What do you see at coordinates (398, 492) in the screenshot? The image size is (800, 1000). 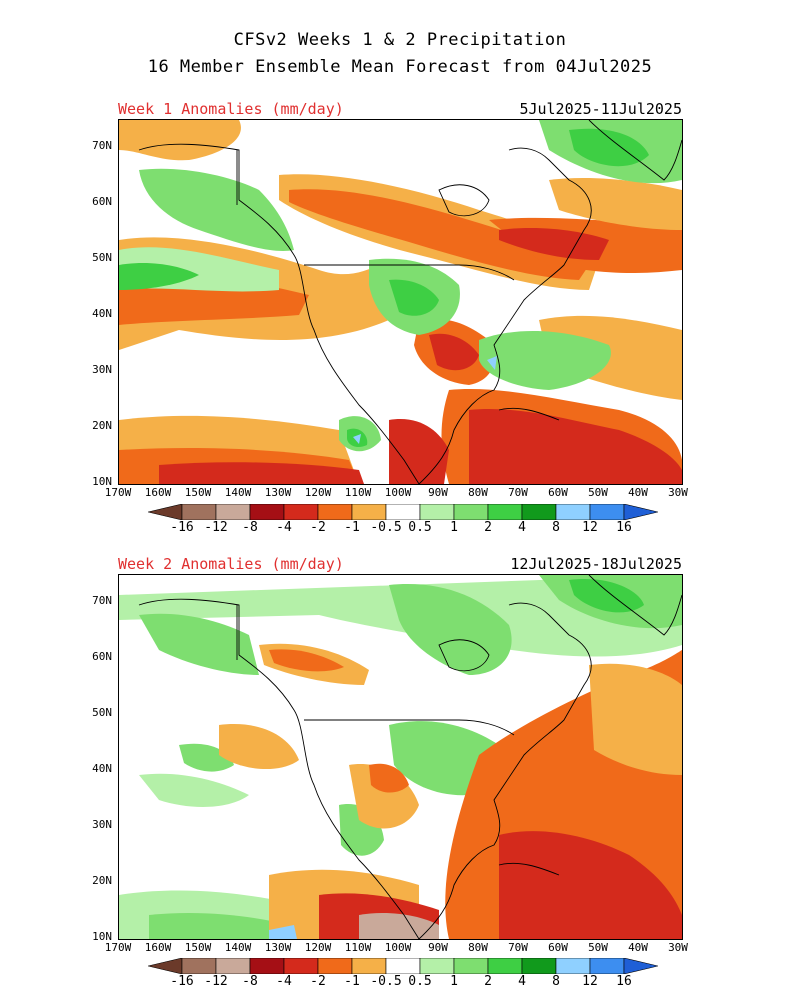 I see `lon-tick: 100W` at bounding box center [398, 492].